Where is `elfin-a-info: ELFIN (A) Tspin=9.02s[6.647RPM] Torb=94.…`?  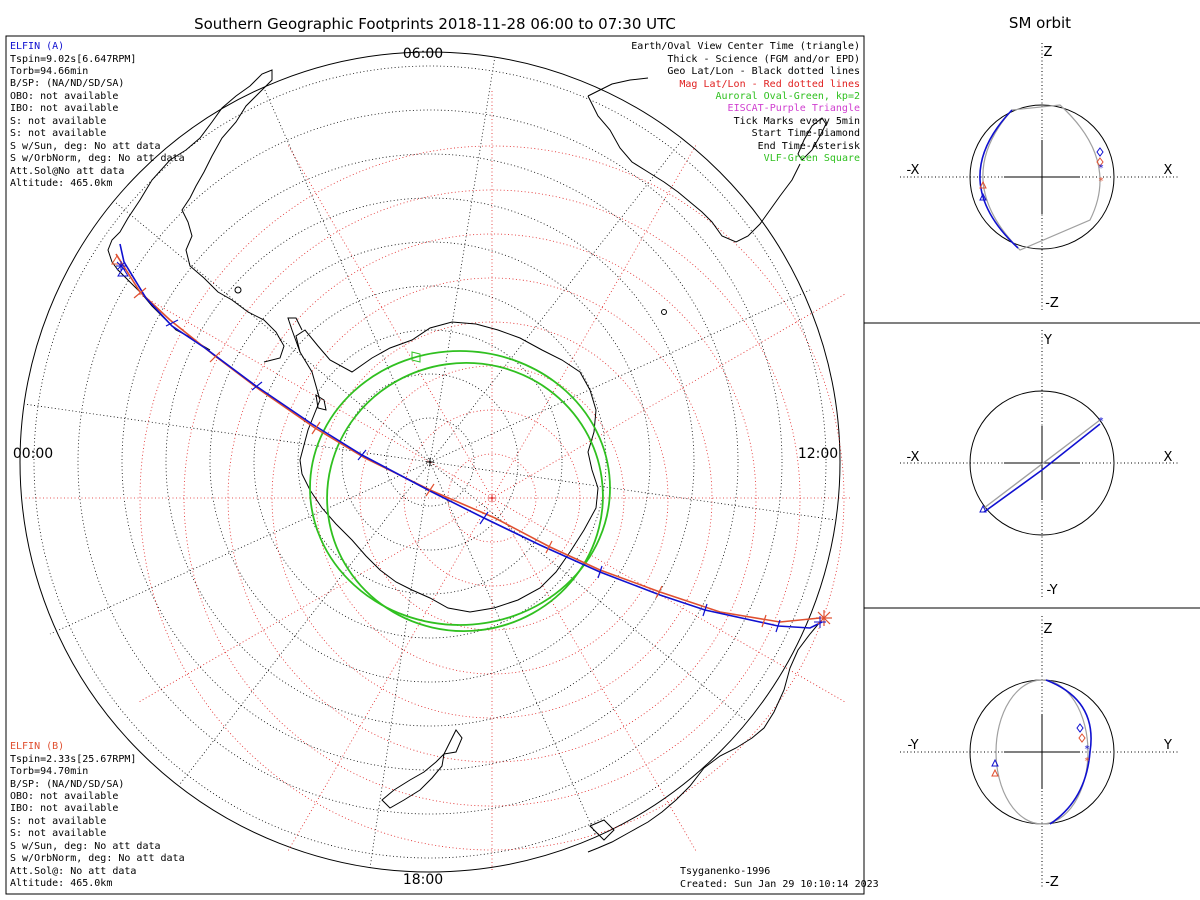
elfin-a-info: ELFIN (A) Tspin=9.02s[6.647RPM] Torb=94.… is located at coordinates (97, 115).